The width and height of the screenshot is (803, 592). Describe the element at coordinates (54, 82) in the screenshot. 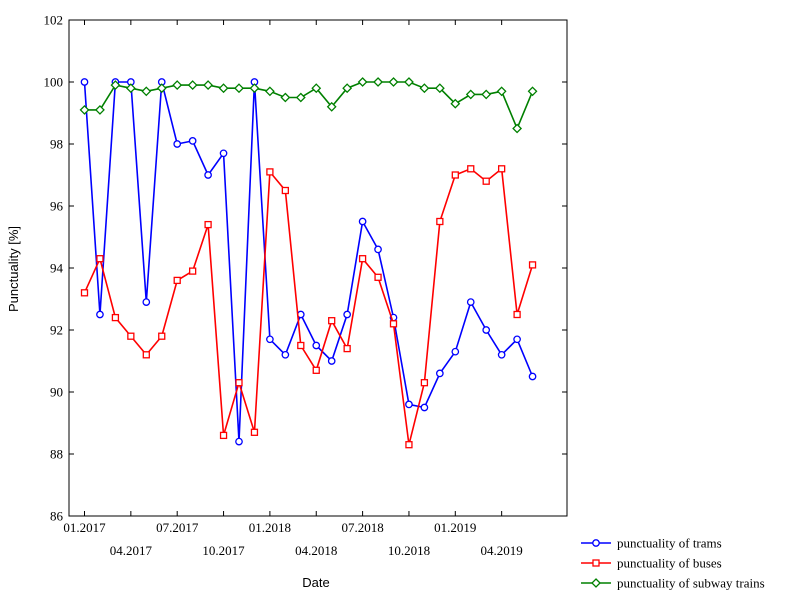

I see `y-tick-label: 100` at that location.